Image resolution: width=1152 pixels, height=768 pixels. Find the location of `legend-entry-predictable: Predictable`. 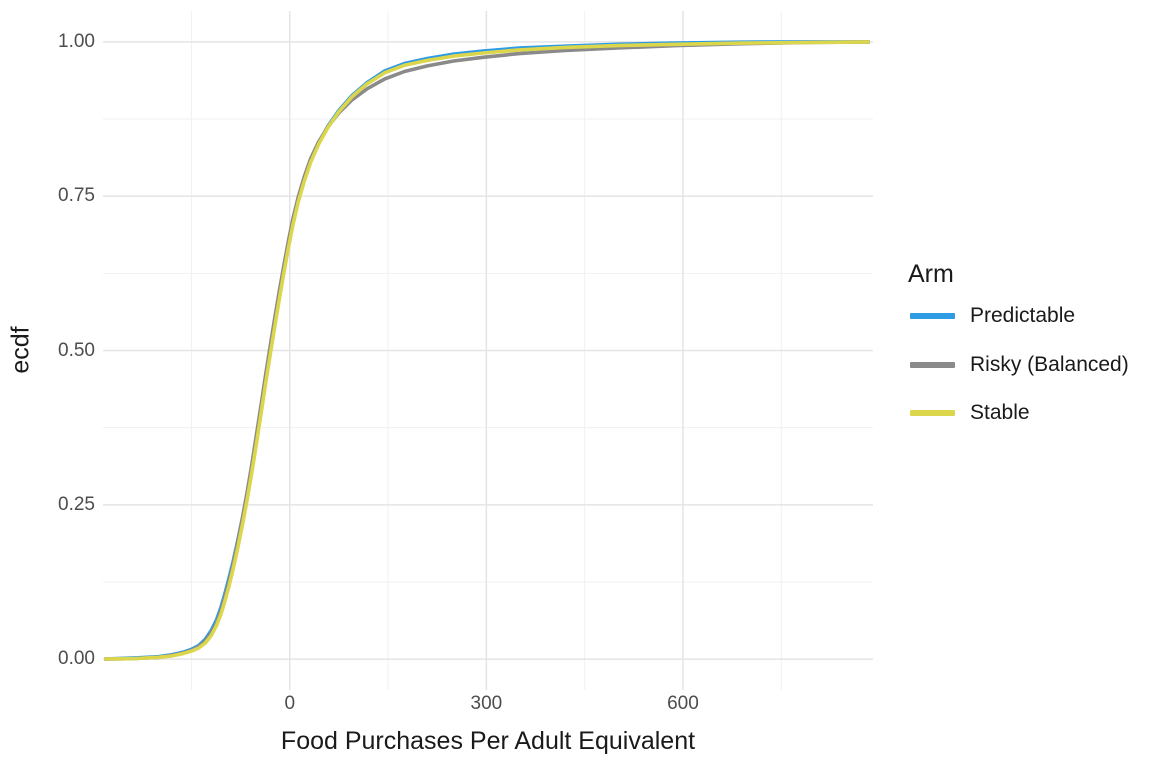

legend-entry-predictable: Predictable is located at coordinates (990, 316).